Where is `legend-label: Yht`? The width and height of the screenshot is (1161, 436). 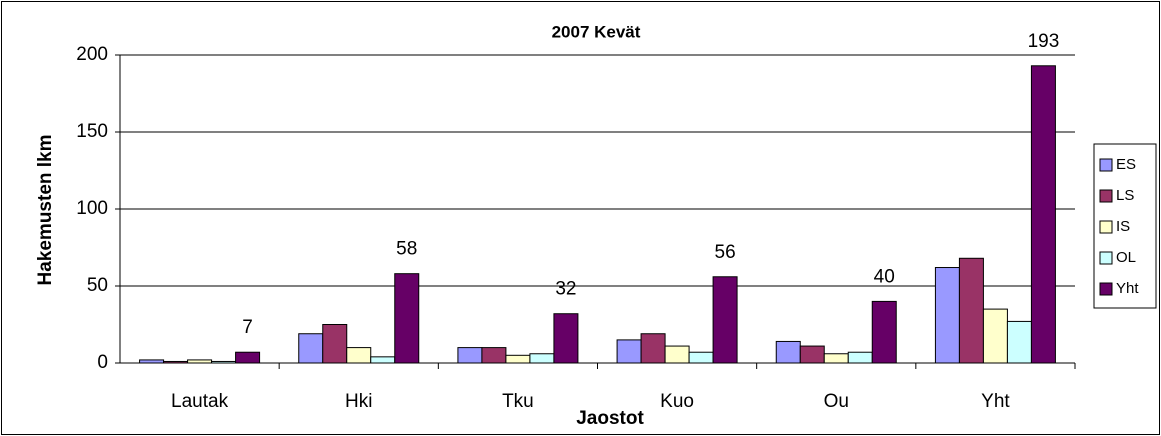 legend-label: Yht is located at coordinates (1127, 288).